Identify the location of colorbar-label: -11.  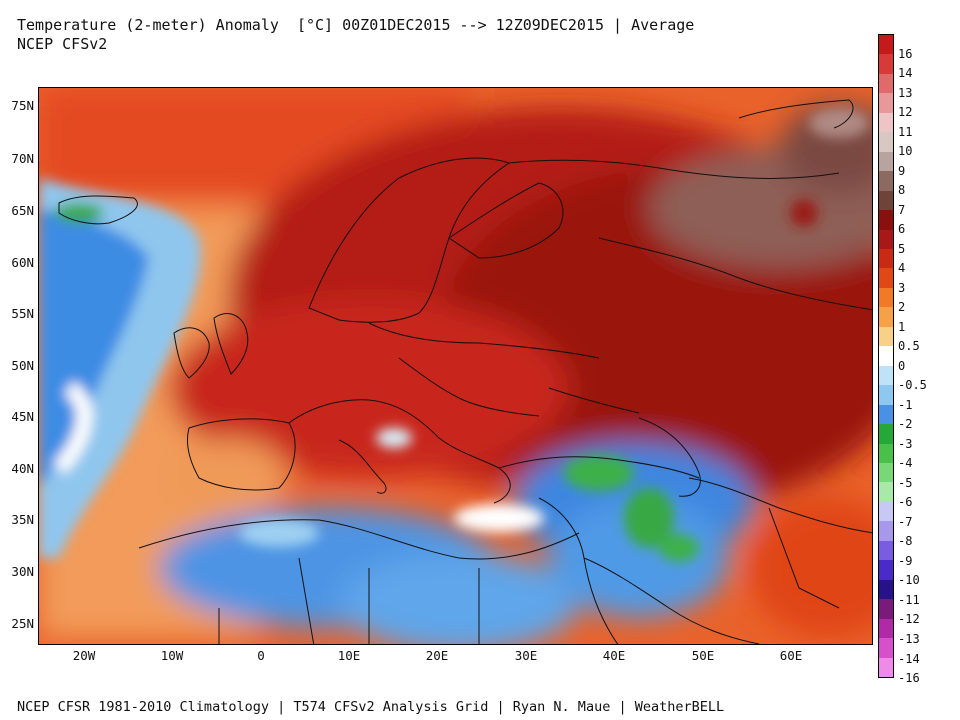
(909, 599).